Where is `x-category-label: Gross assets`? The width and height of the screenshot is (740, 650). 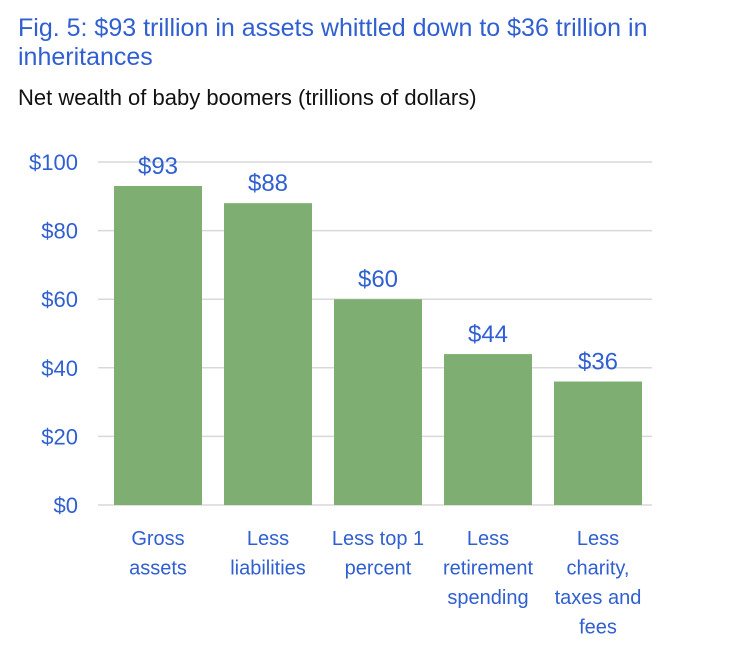
x-category-label: Gross assets is located at coordinates (158, 554).